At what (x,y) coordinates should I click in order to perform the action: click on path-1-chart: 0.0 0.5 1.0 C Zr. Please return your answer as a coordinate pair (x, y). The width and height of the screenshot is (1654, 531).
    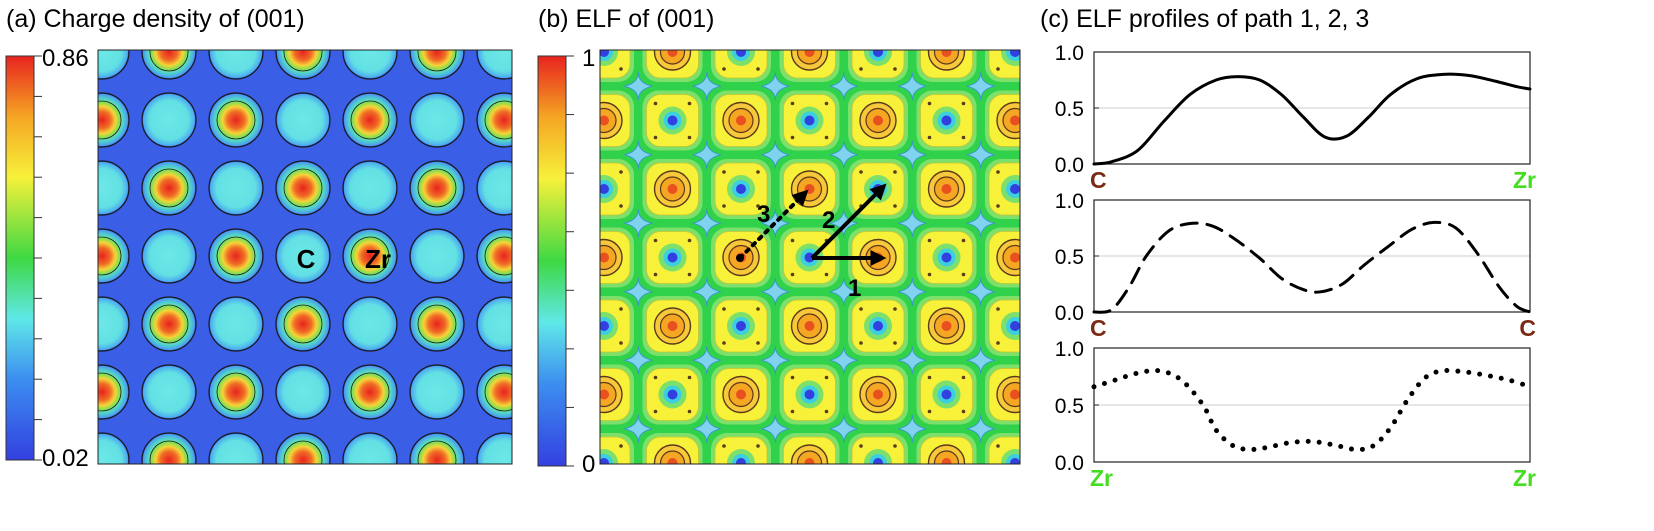
    Looking at the image, I should click on (1295, 117).